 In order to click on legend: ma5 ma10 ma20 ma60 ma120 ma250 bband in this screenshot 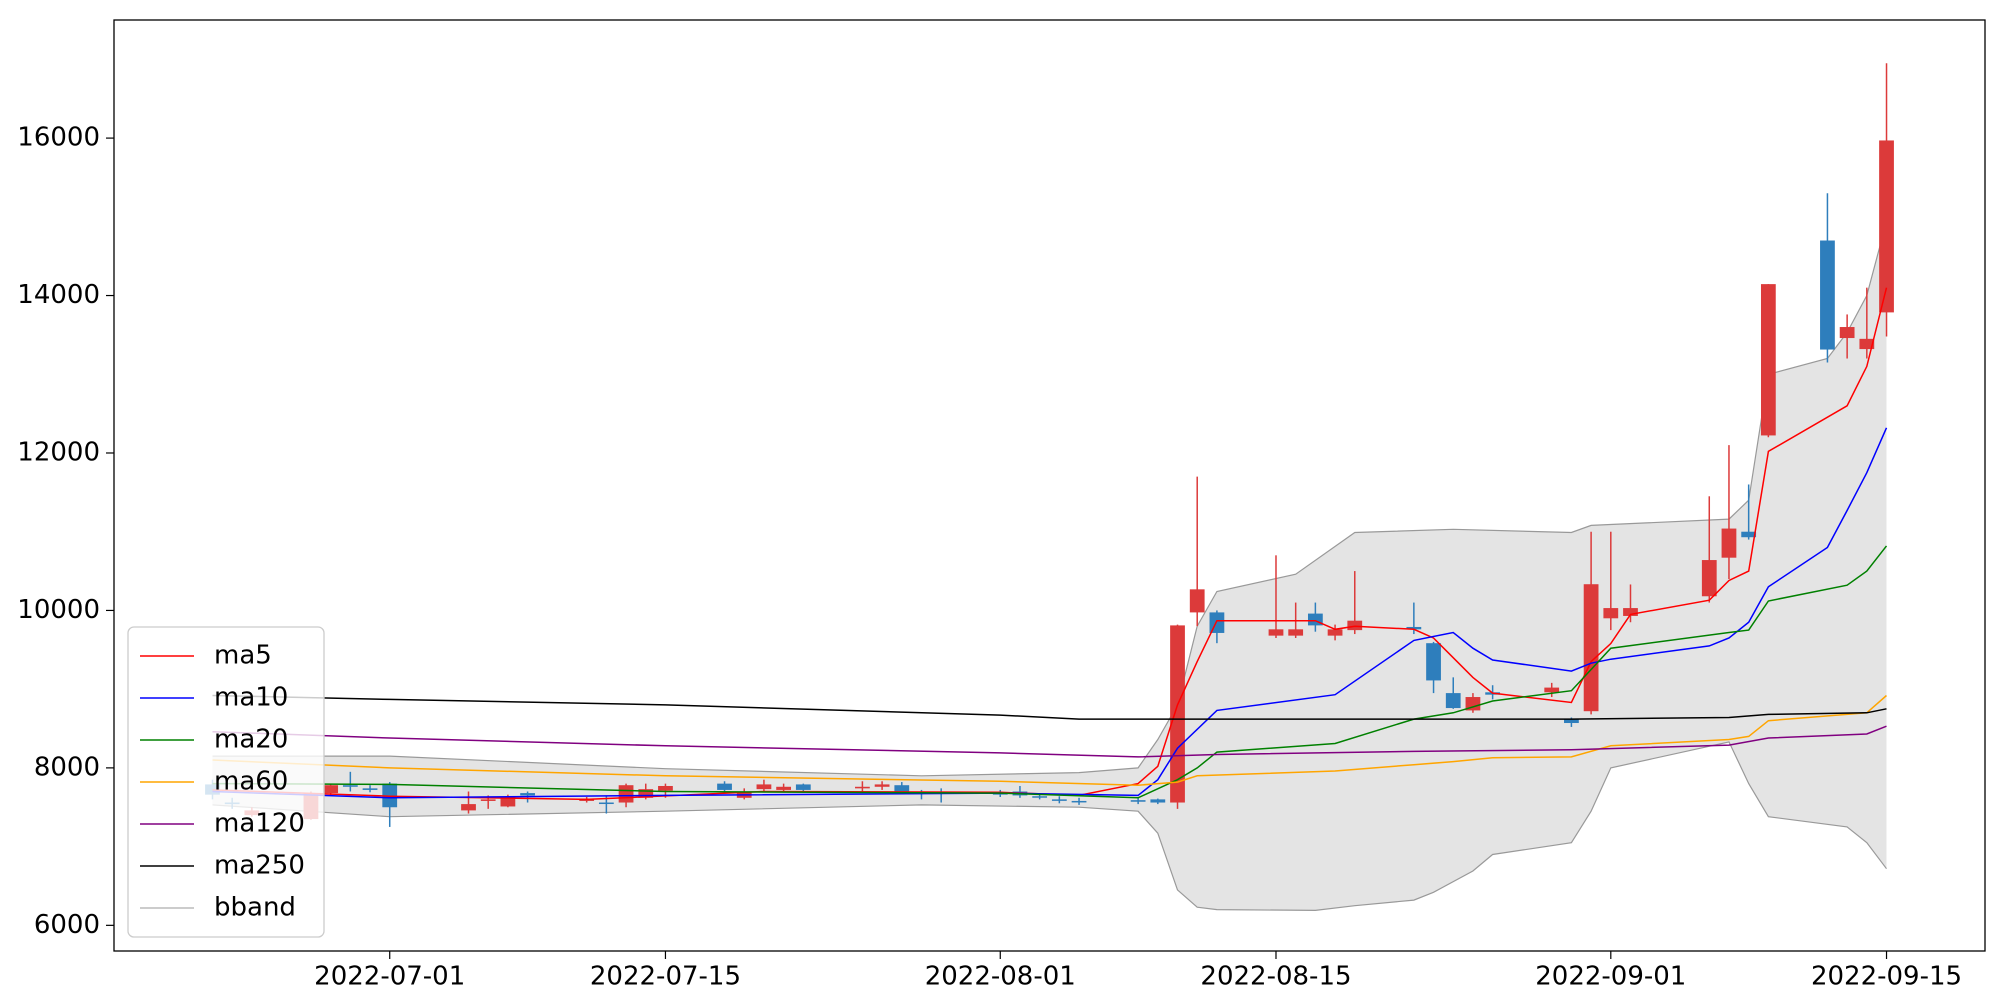, I will do `click(226, 782)`.